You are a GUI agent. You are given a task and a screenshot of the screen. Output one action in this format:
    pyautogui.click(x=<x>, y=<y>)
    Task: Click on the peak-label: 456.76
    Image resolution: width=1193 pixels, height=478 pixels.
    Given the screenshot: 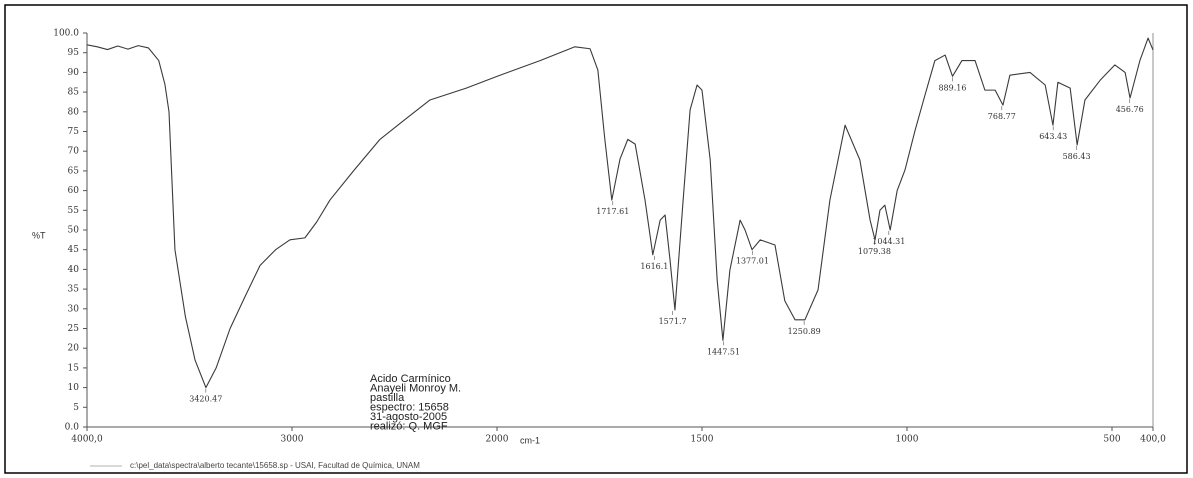 What is the action you would take?
    pyautogui.click(x=1130, y=109)
    